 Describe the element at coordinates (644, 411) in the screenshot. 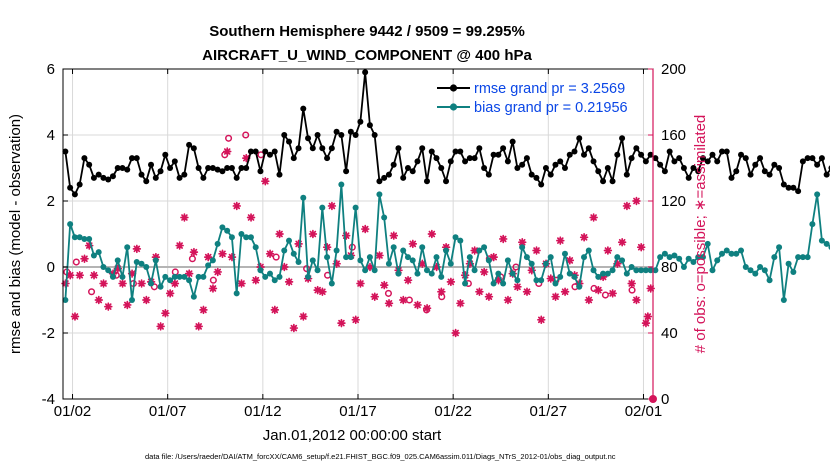

I see `x-tick-label: 02/01` at that location.